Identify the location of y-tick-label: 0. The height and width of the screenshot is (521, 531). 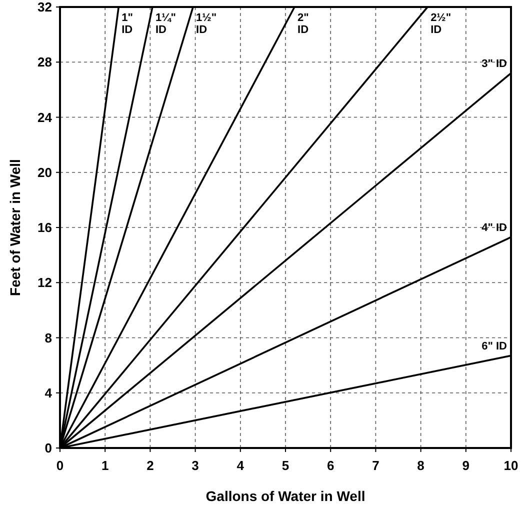
(48, 448).